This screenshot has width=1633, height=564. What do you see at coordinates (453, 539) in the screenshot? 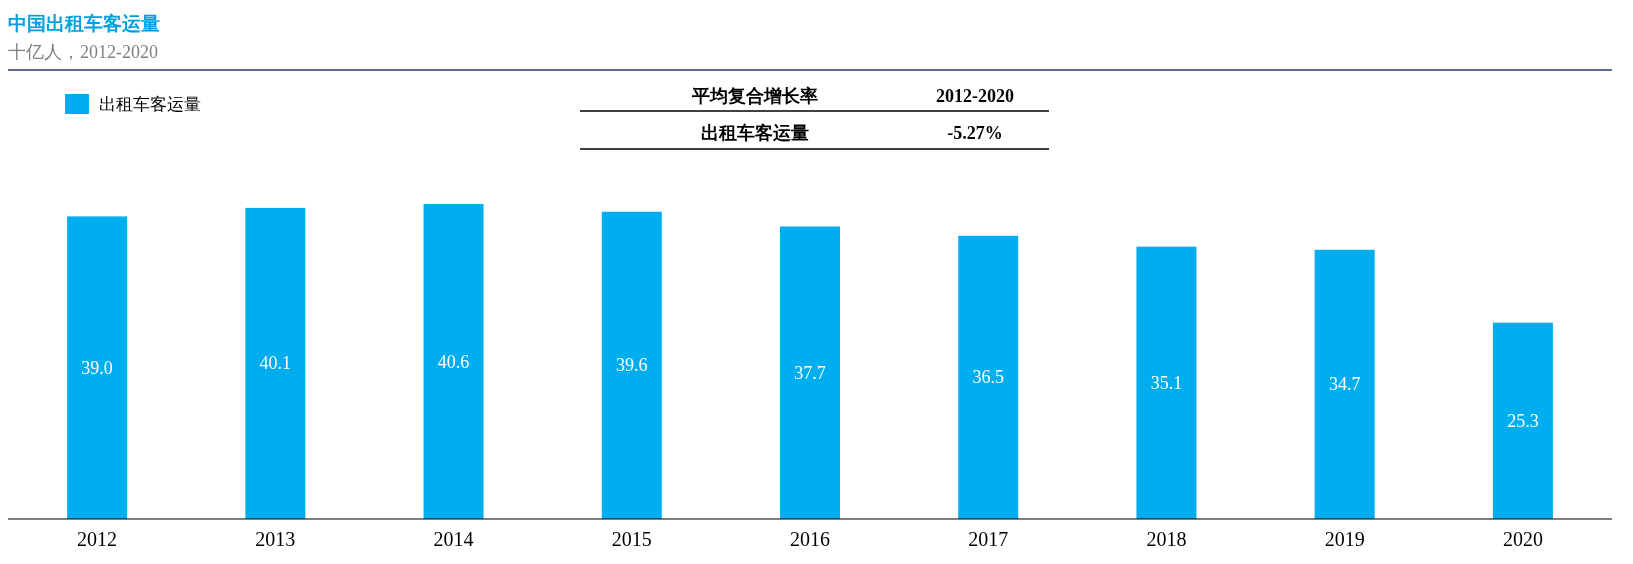
I see `x-tick-label: 2014` at bounding box center [453, 539].